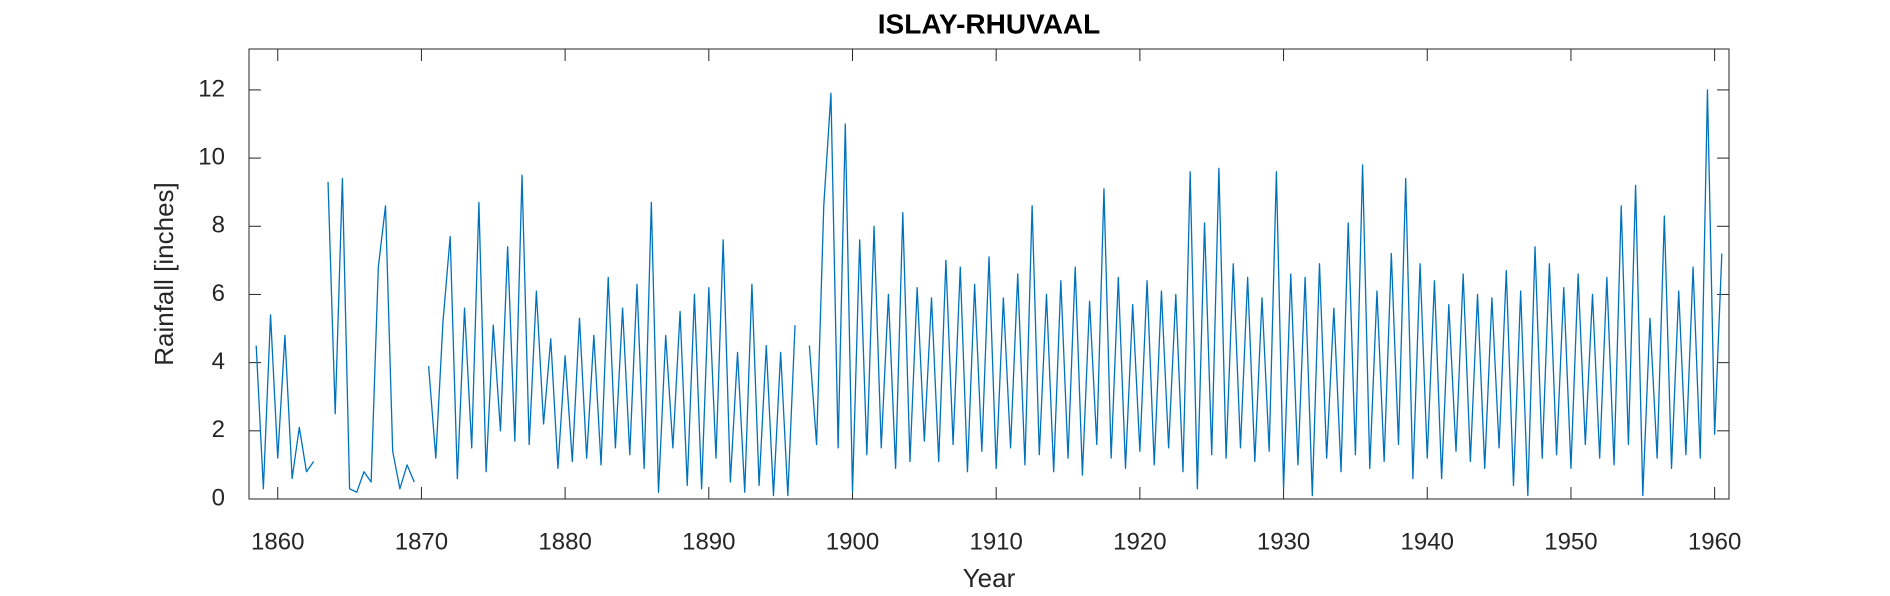 The image size is (1890, 596). What do you see at coordinates (164, 274) in the screenshot?
I see `y-axis-label: Rainfall [inches]` at bounding box center [164, 274].